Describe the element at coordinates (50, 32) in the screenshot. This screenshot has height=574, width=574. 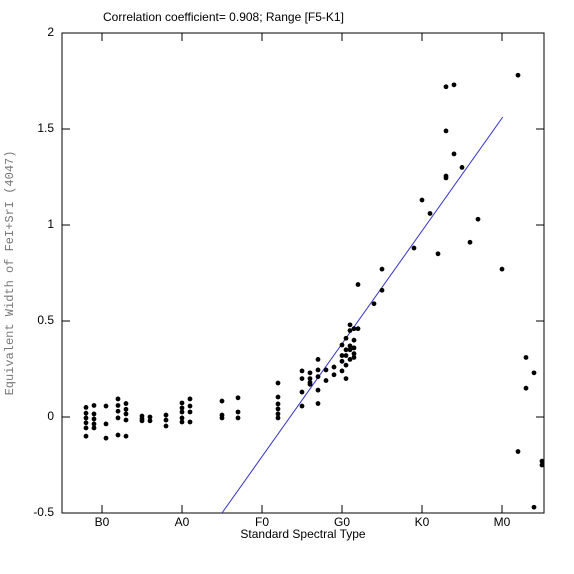
I see `y-tick-label: 2` at that location.